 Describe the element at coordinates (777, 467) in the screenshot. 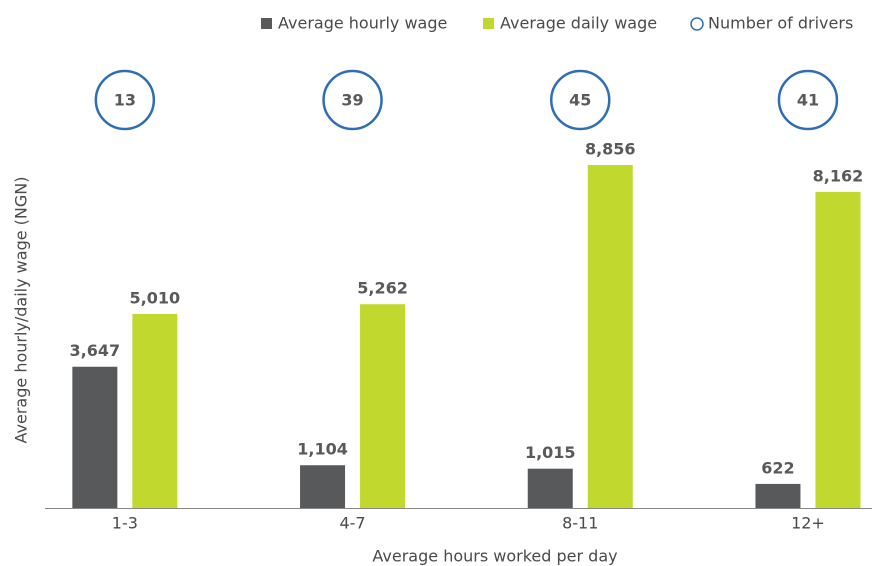

I see `data-label: 622` at that location.